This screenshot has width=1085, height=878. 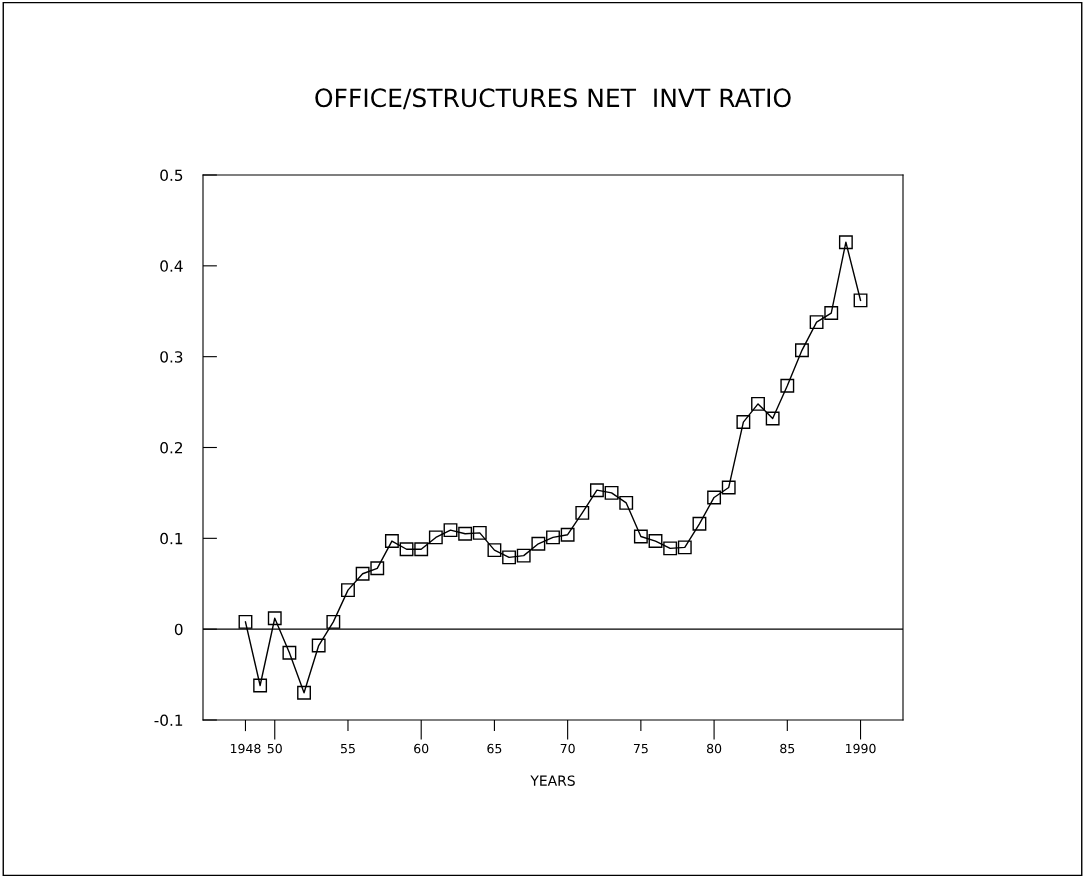 What do you see at coordinates (552, 780) in the screenshot?
I see `x-axis-title: YEARS` at bounding box center [552, 780].